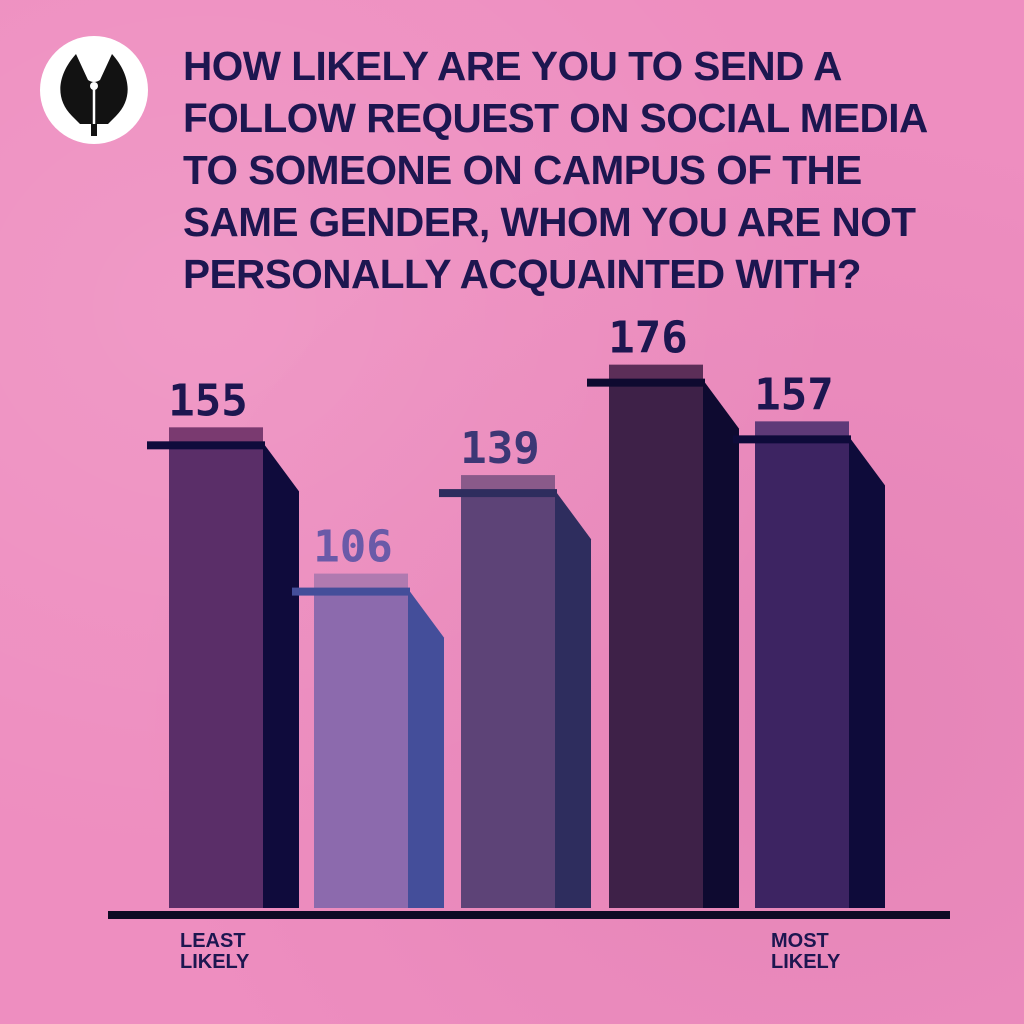  What do you see at coordinates (806, 951) in the screenshot?
I see `most-likely-label: MOST LIKELY` at bounding box center [806, 951].